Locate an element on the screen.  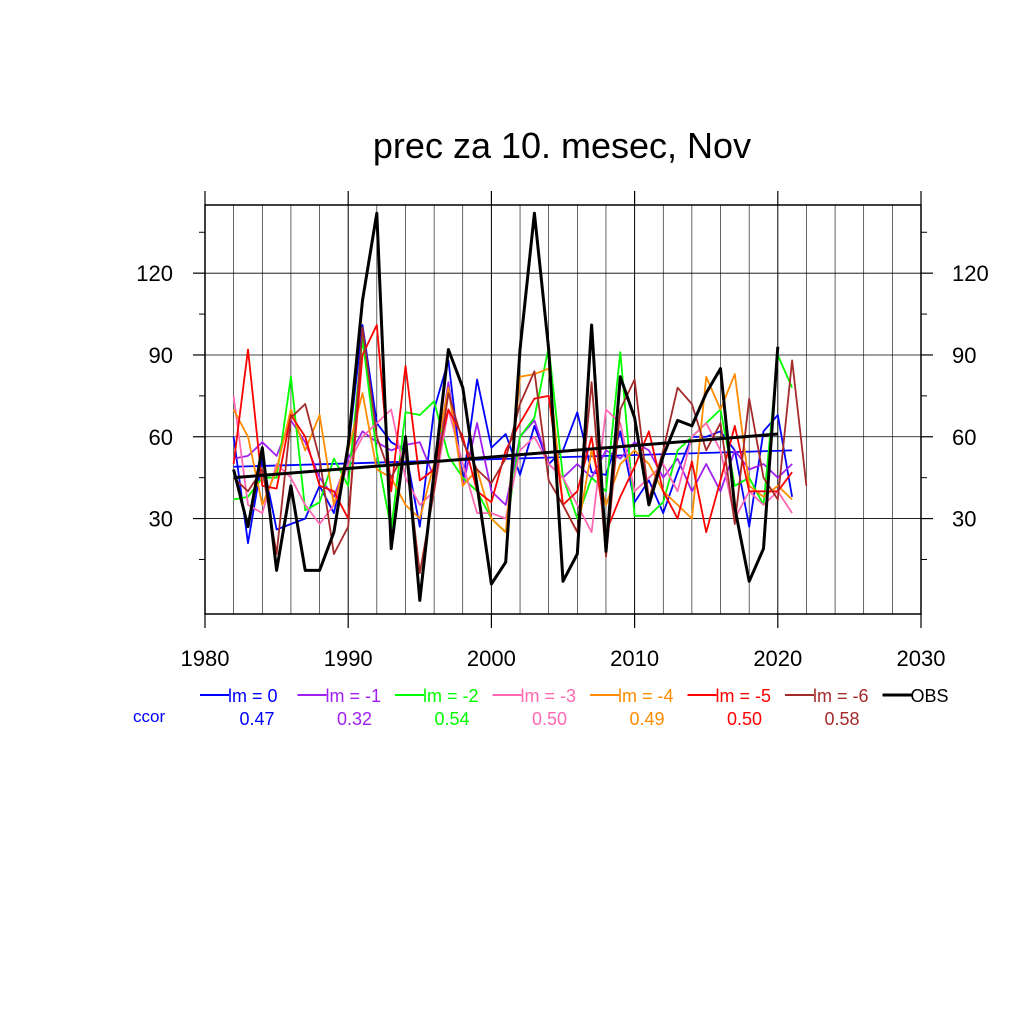
legend-label-7: OBS is located at coordinates (930, 696).